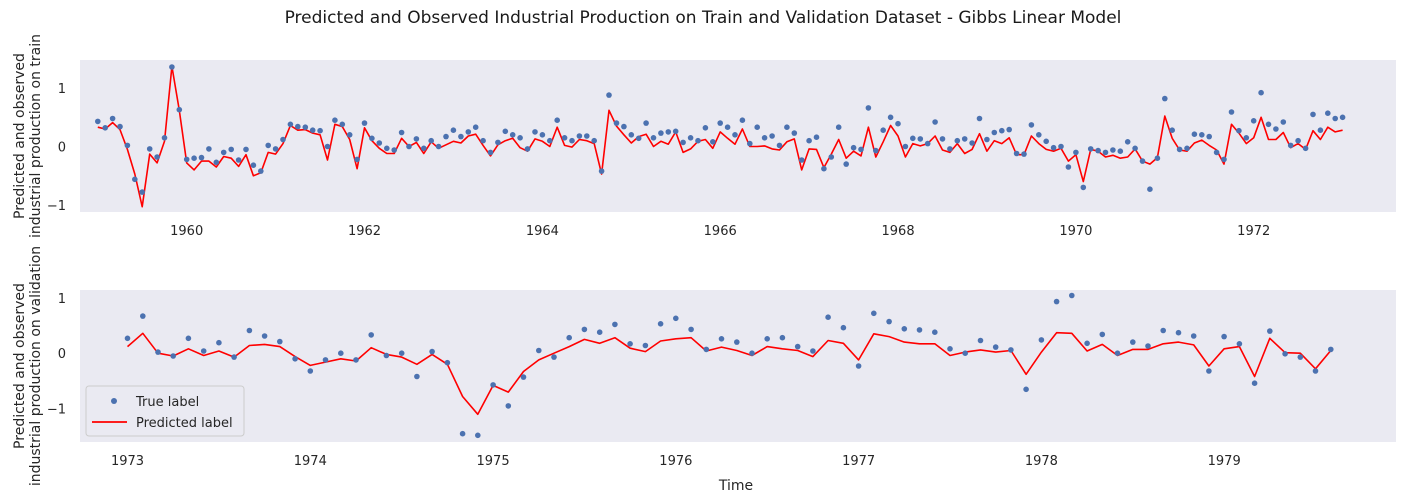 Image resolution: width=1406 pixels, height=502 pixels. What do you see at coordinates (62, 299) in the screenshot?
I see `y-tick-label: 1` at bounding box center [62, 299].